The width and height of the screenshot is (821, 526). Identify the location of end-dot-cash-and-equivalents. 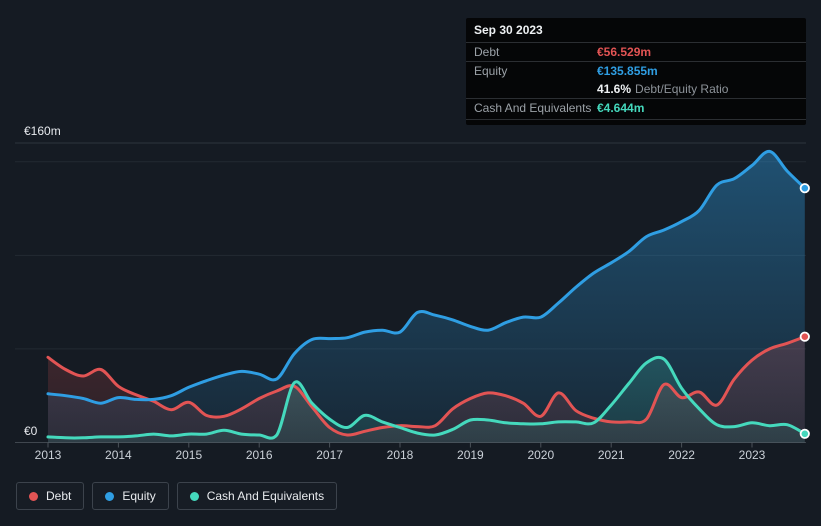
(804, 433).